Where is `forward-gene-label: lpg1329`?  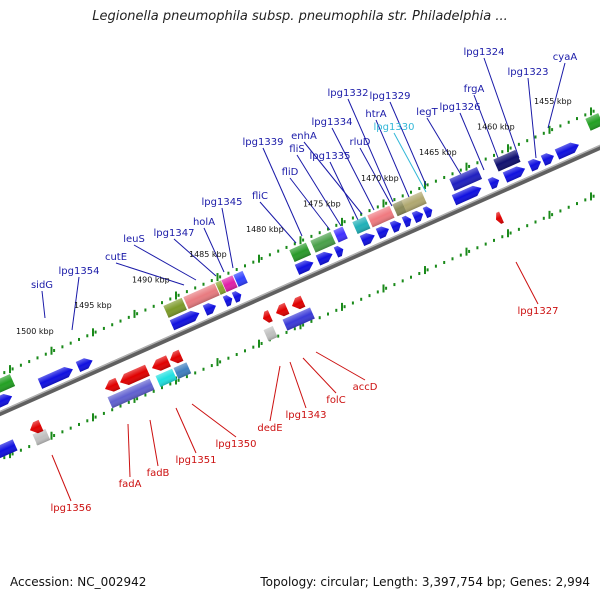 forward-gene-label: lpg1329 is located at coordinates (390, 96).